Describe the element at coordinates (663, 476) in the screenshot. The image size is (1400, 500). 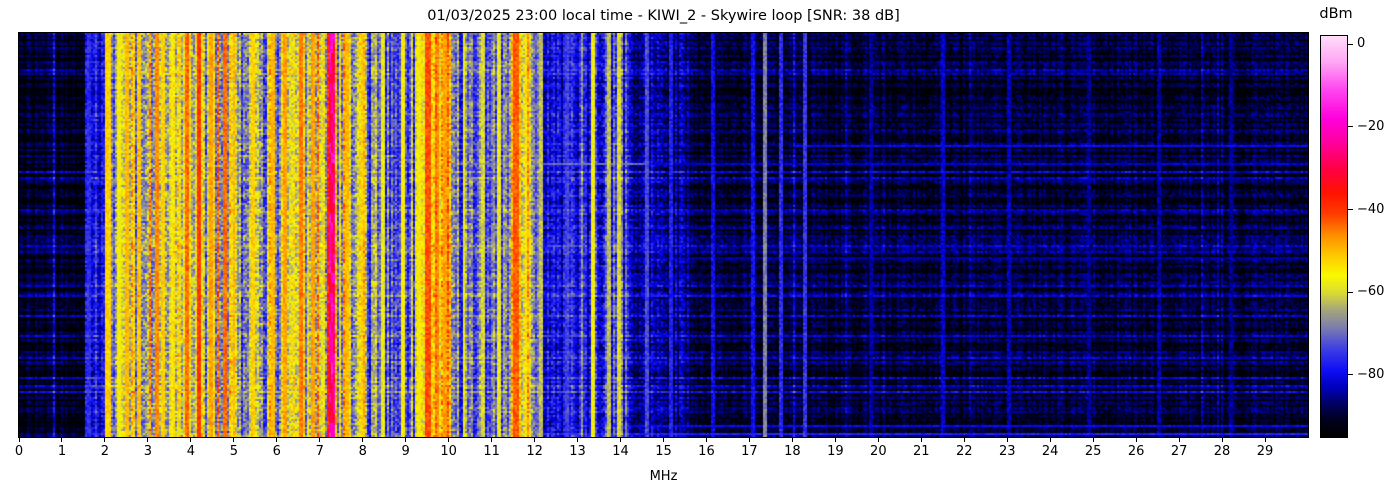
I see `x-axis-label: MHz` at that location.